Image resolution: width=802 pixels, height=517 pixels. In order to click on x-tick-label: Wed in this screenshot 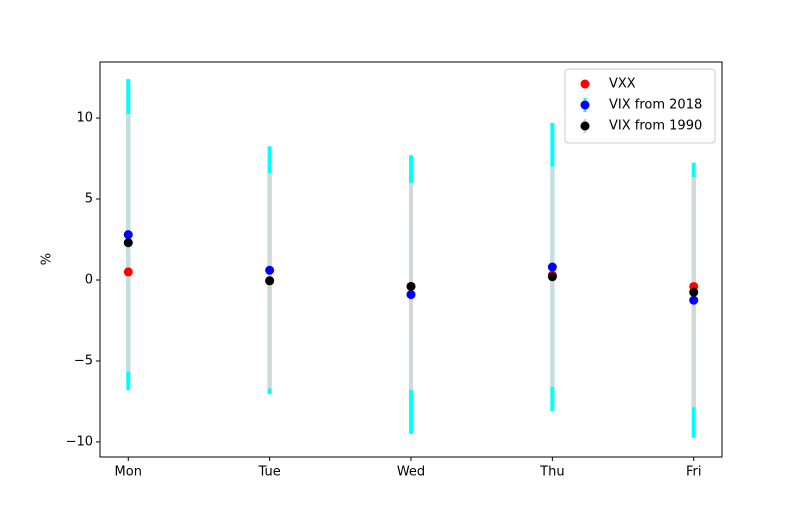, I will do `click(411, 472)`.